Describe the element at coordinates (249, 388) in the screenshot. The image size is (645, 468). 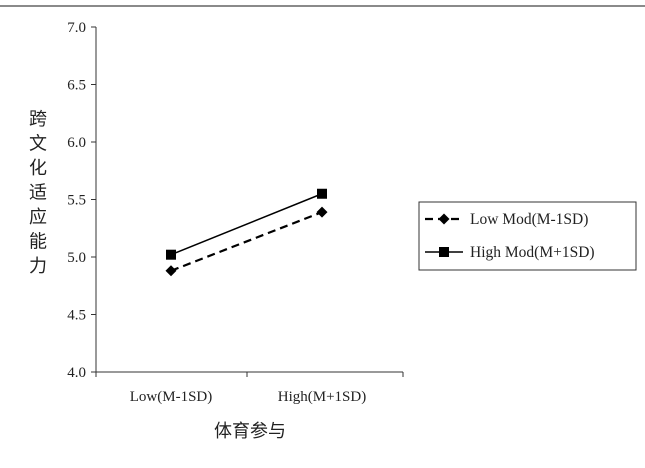
I see `x-axis-ticks: Low(M-1SD) High(M+1SD)` at that location.